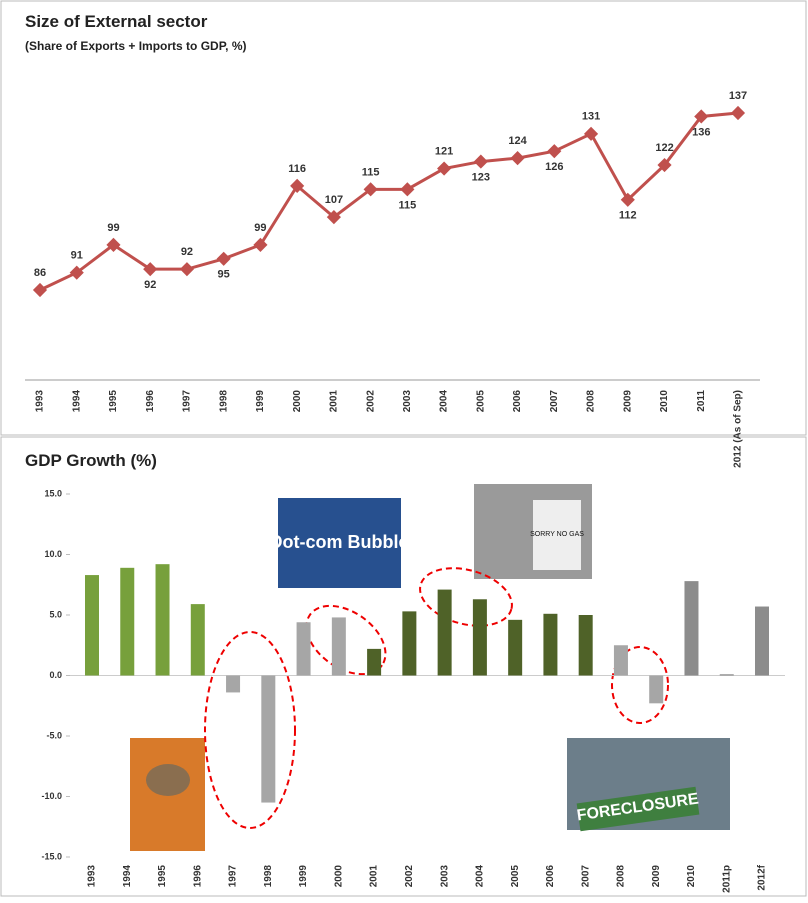 This screenshot has width=808, height=903. I want to click on y-tick-label: -5.0, so click(54, 735).